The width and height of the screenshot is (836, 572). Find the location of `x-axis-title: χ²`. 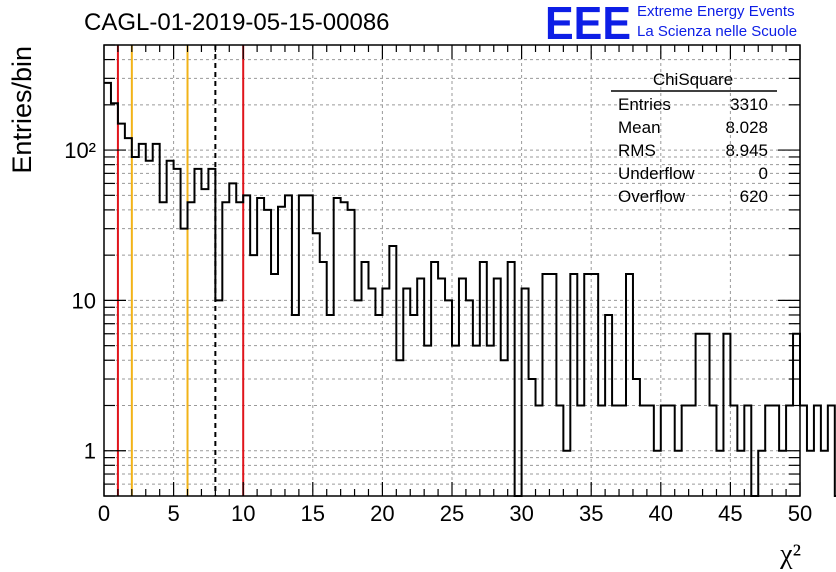

x-axis-title: χ² is located at coordinates (790, 554).